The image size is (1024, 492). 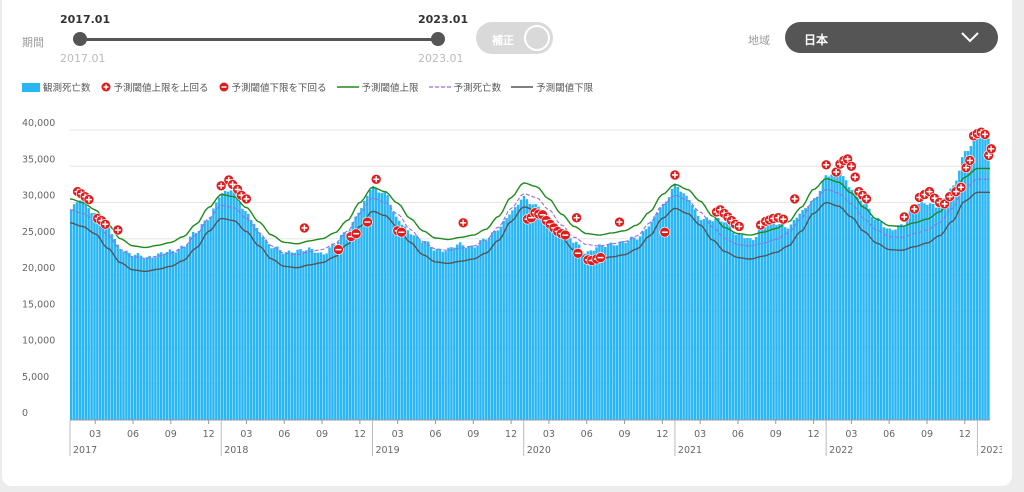 I want to click on end-label: 2023.01, so click(x=443, y=19).